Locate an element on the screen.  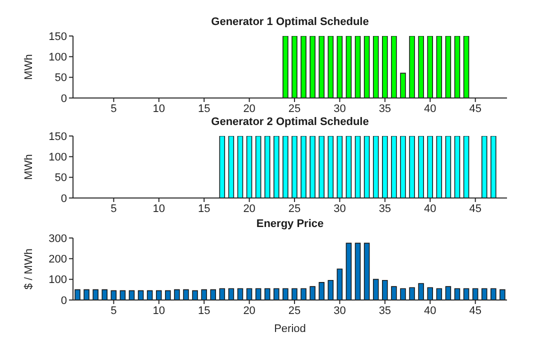
x-axis-title: Period is located at coordinates (290, 329).